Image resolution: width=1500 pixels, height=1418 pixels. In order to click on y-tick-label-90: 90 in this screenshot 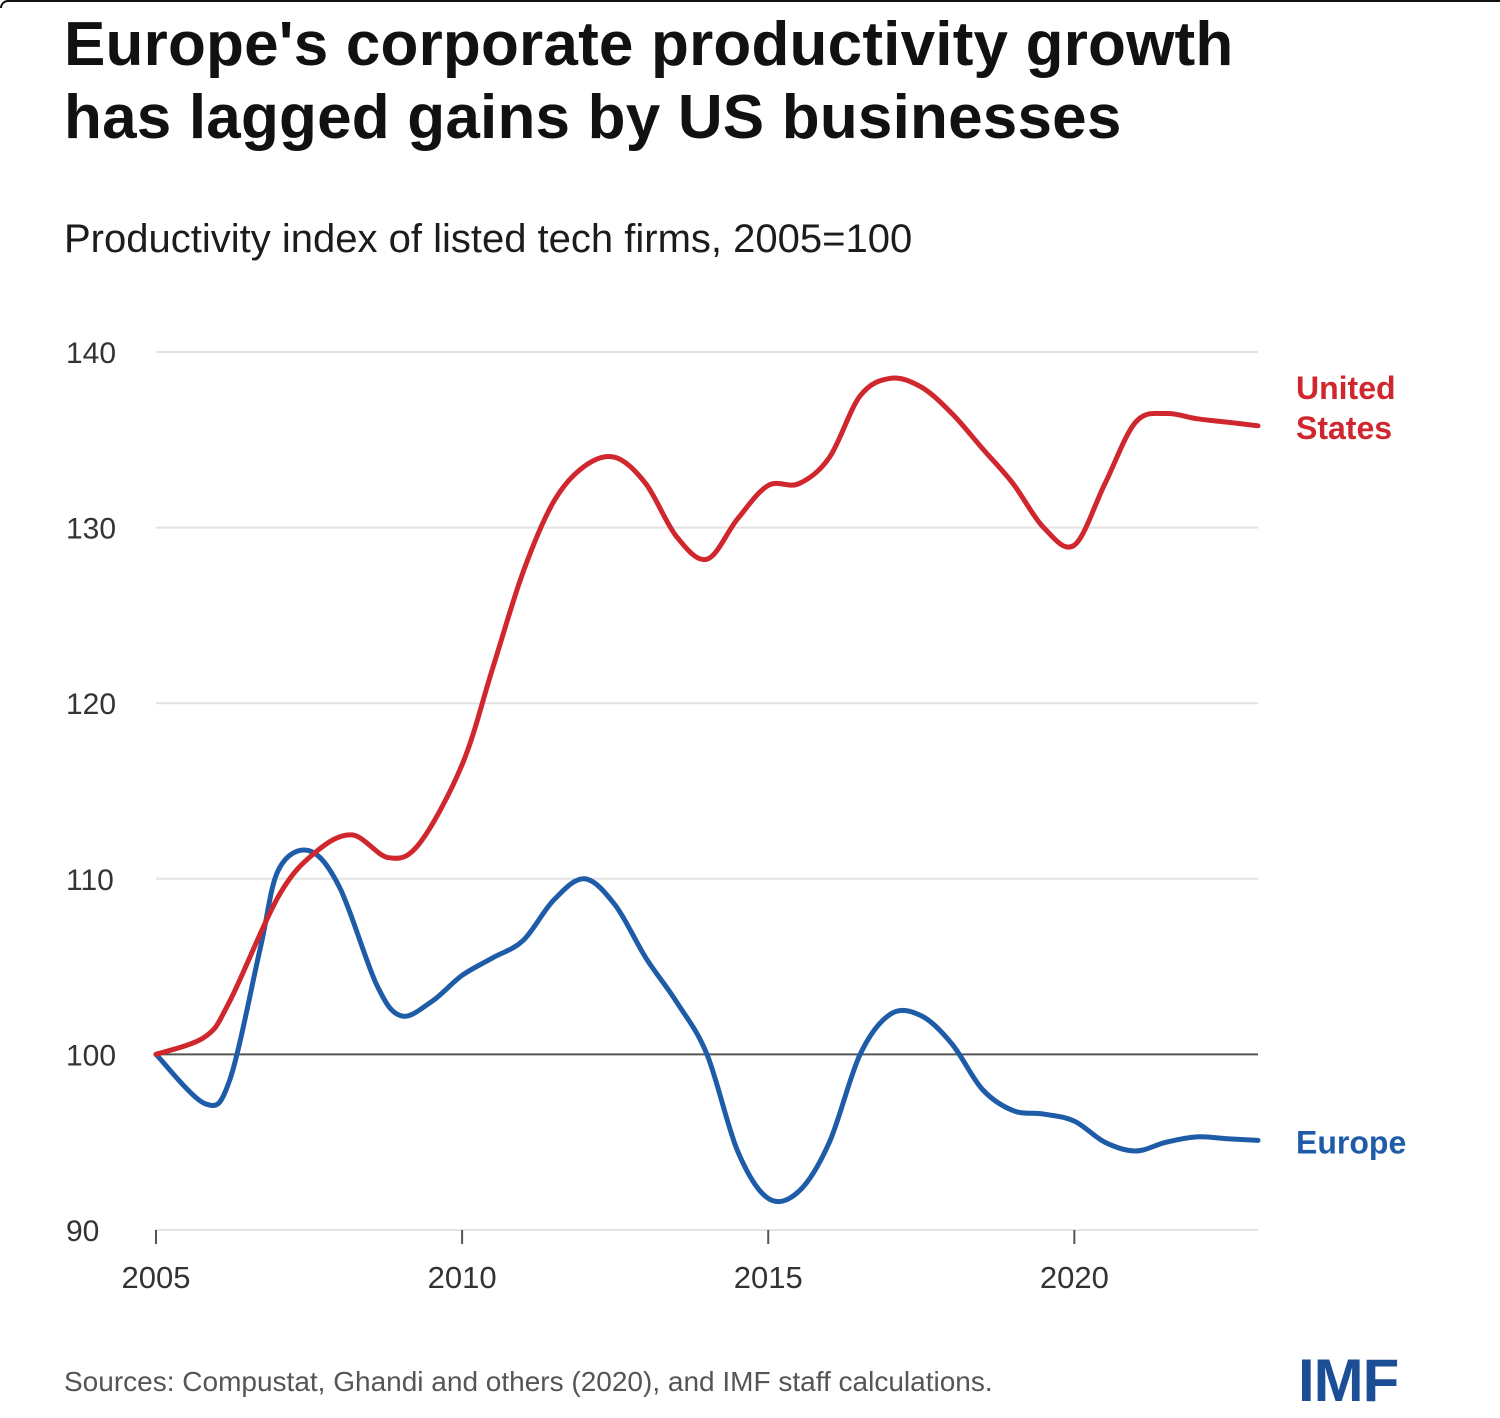, I will do `click(82, 1231)`.